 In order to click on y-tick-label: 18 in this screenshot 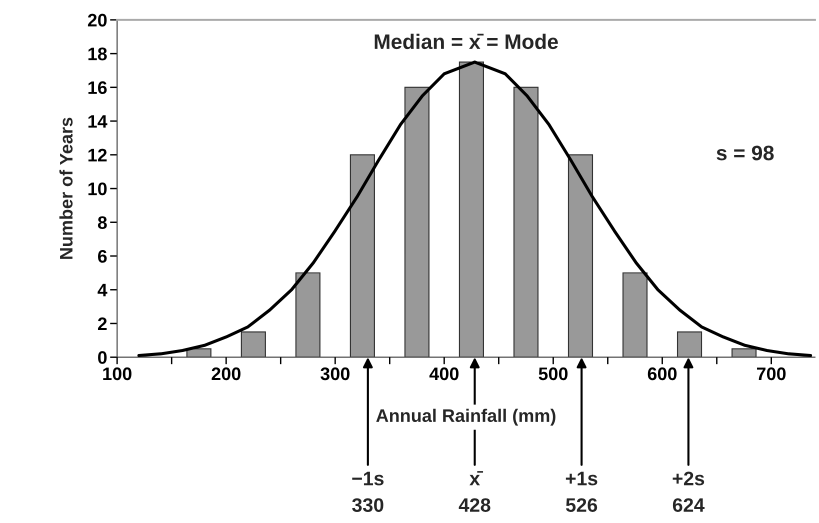, I will do `click(97, 54)`.